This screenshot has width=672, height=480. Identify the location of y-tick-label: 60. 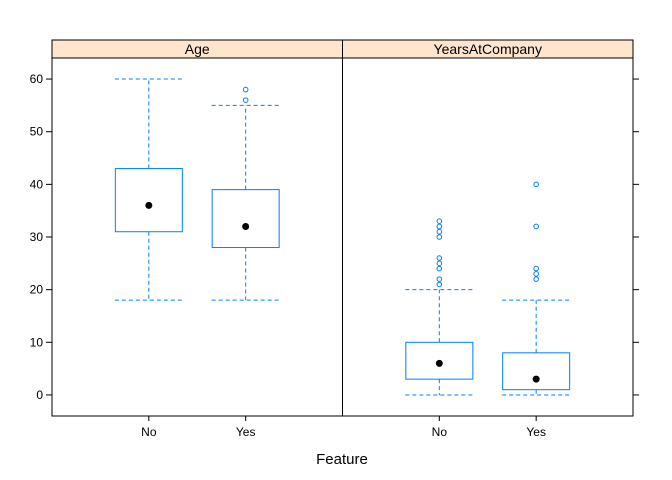
(37, 79).